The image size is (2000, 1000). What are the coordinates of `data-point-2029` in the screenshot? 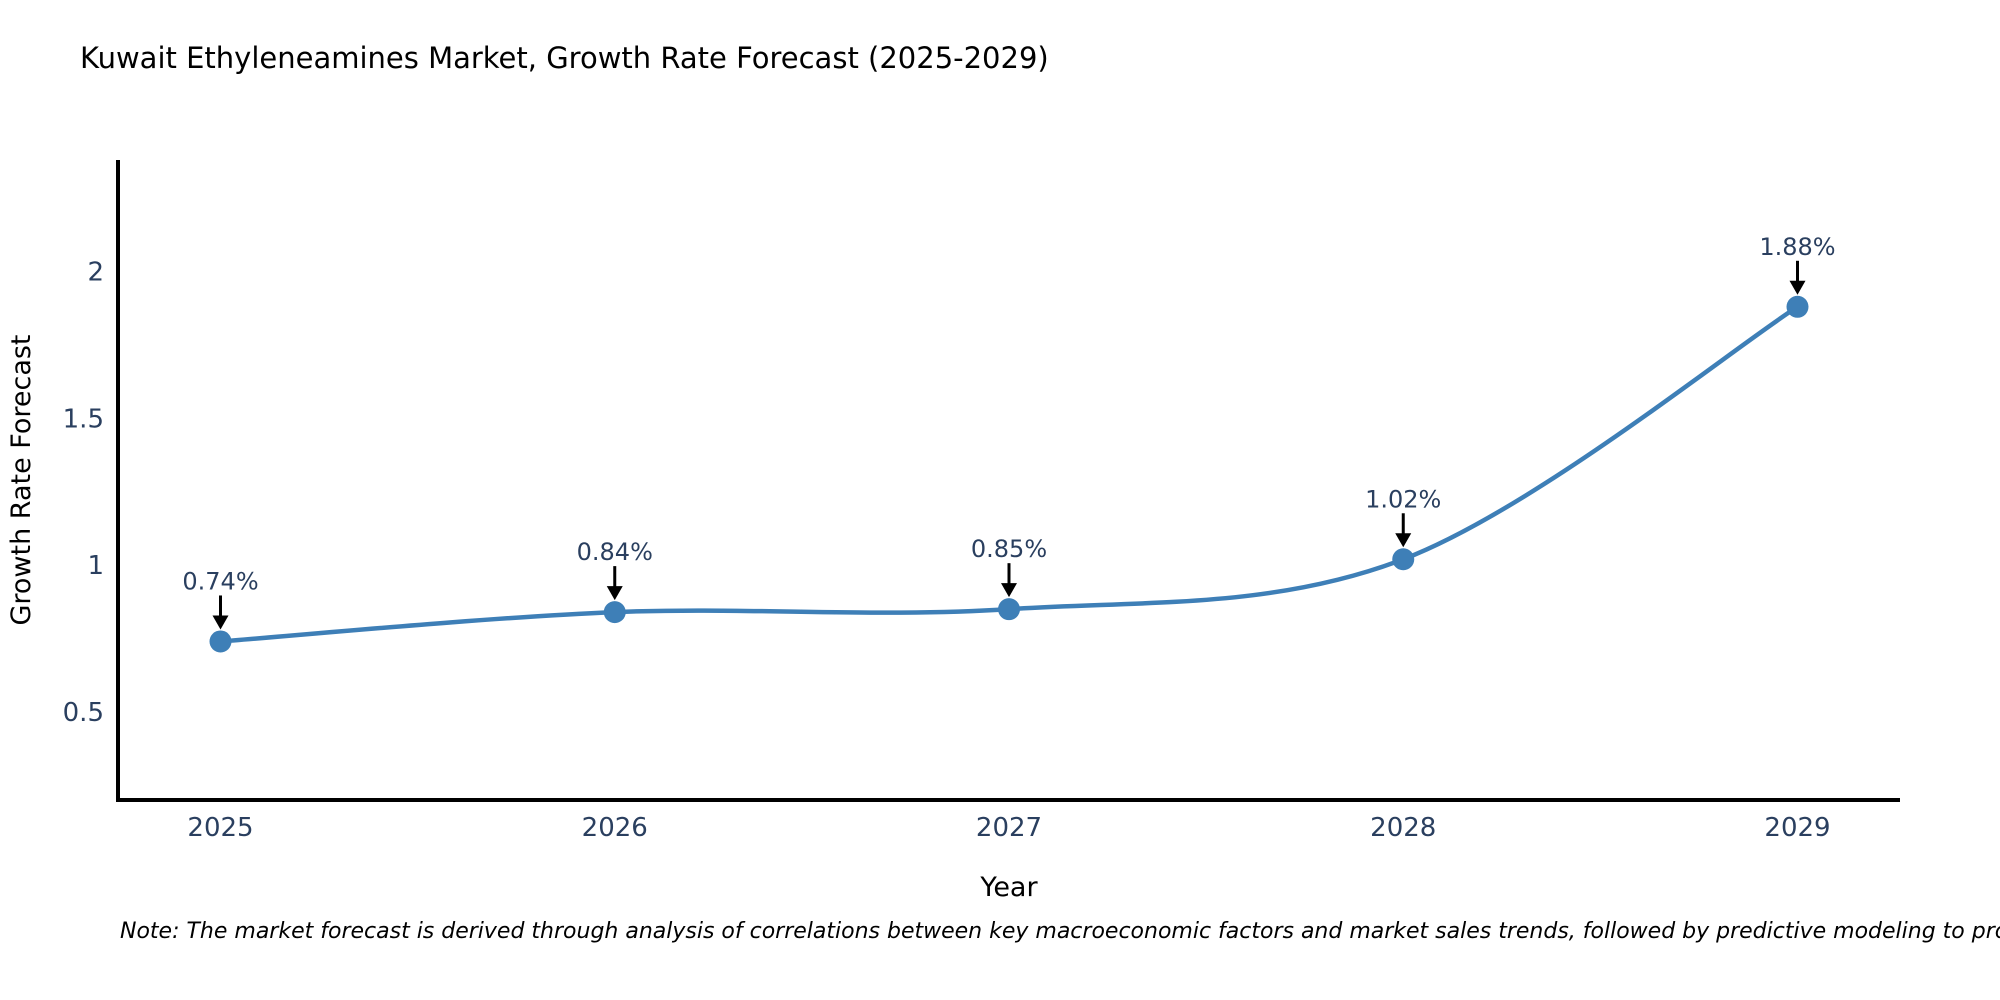 It's located at (1797, 306).